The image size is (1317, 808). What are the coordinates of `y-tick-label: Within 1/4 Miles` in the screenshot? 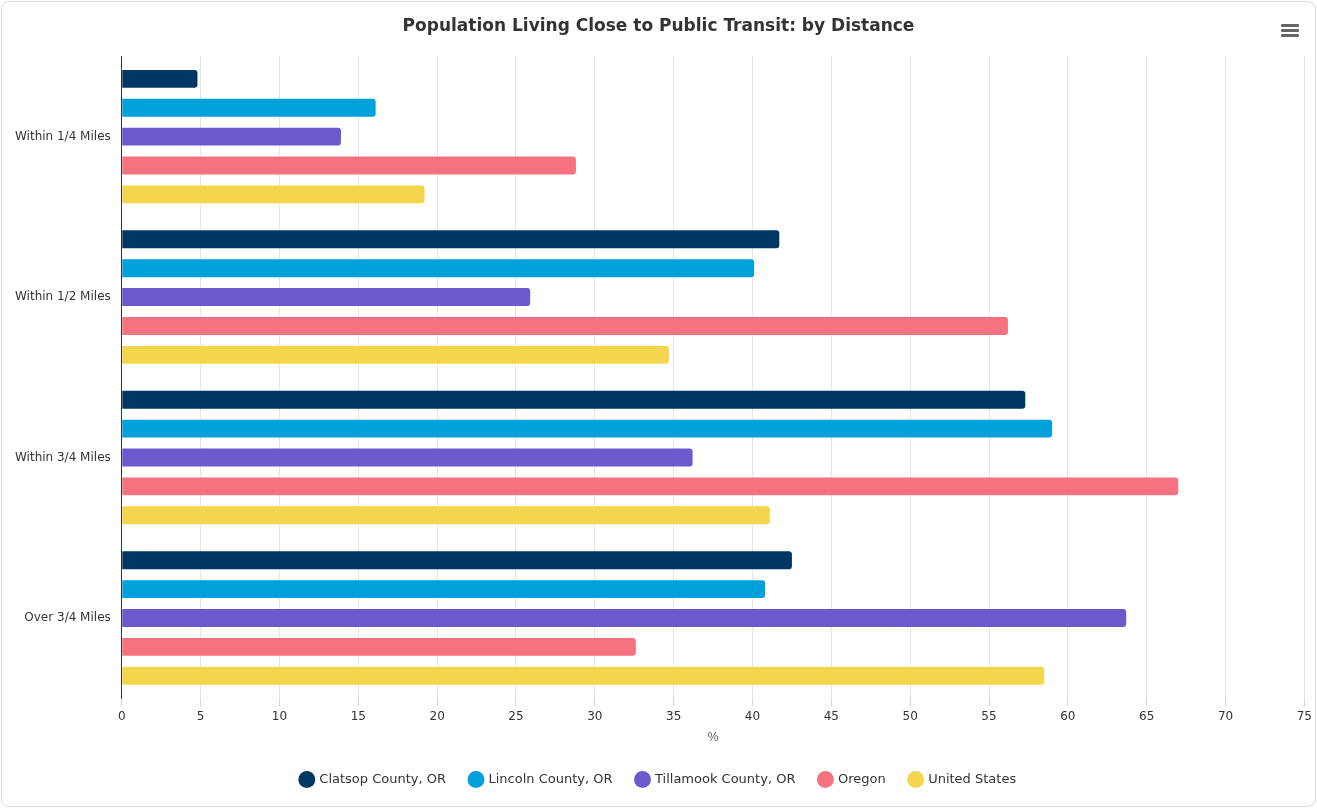 It's located at (62, 135).